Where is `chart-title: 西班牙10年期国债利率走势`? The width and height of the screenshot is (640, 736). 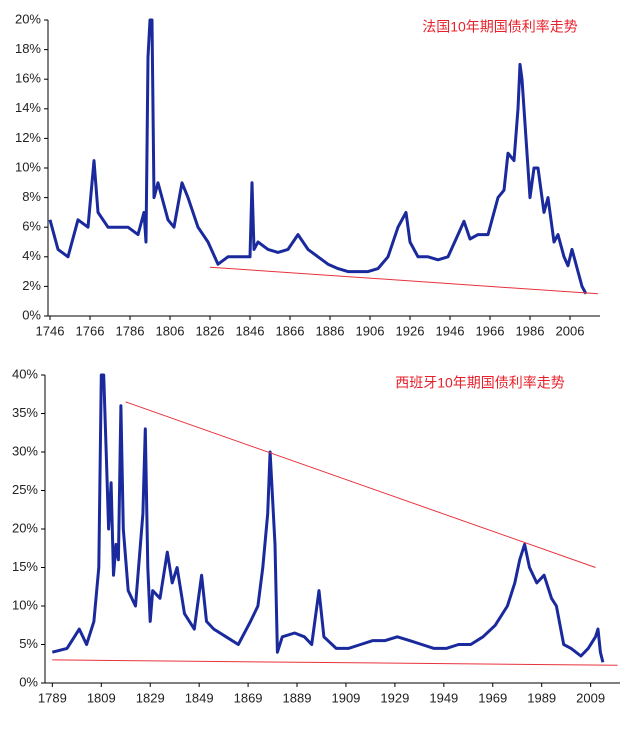
chart-title: 西班牙10年期国债利率走势 is located at coordinates (480, 383).